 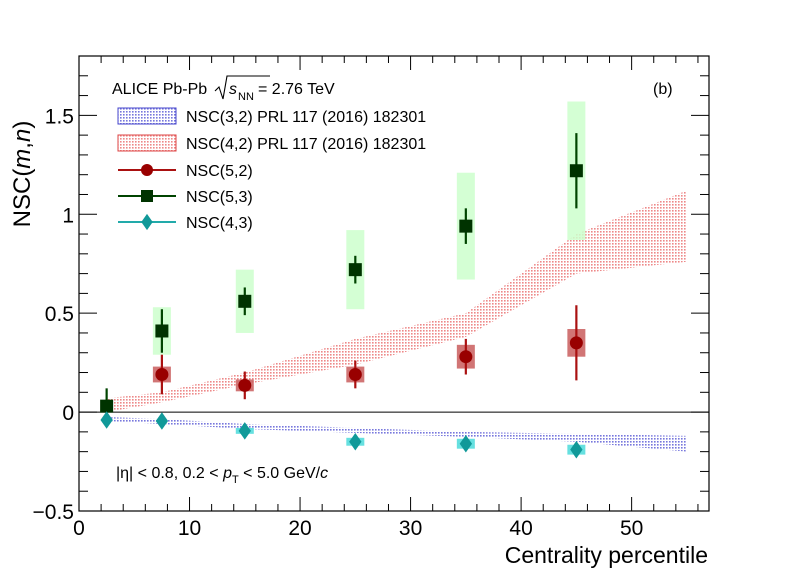 What do you see at coordinates (59, 116) in the screenshot?
I see `y-tick-label: 1.5` at bounding box center [59, 116].